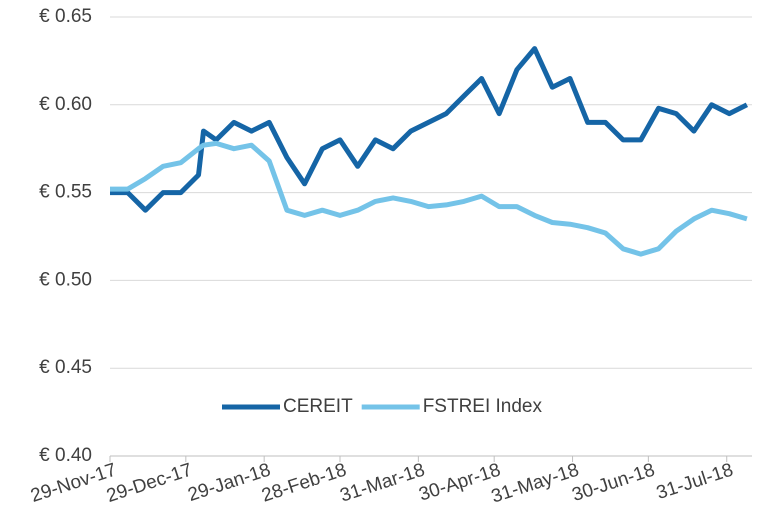 This screenshot has width=758, height=530. I want to click on x-tick-label: 28-Feb-18, so click(304, 483).